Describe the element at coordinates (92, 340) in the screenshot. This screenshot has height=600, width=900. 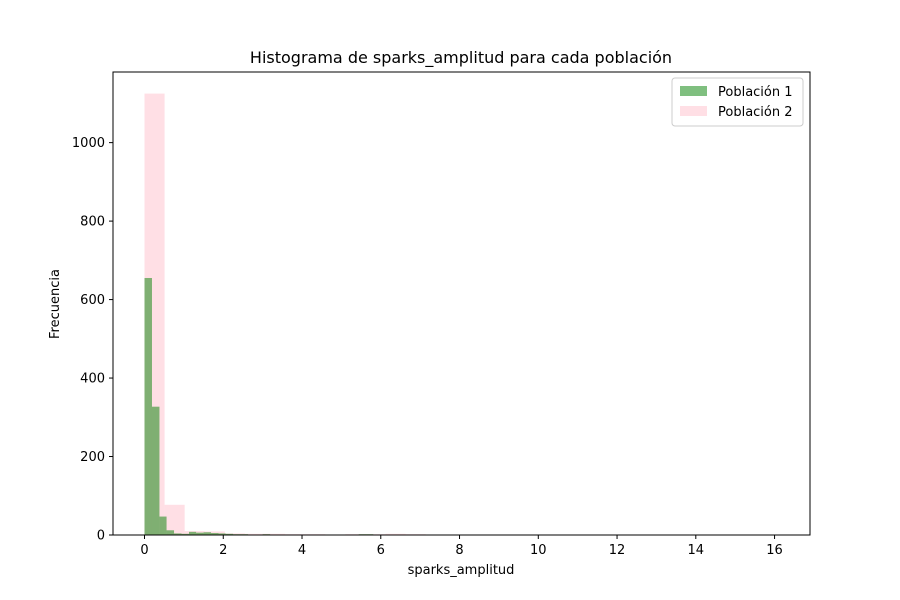
I see `y-axis-ticks: 0 200 400 600 800 1000` at that location.